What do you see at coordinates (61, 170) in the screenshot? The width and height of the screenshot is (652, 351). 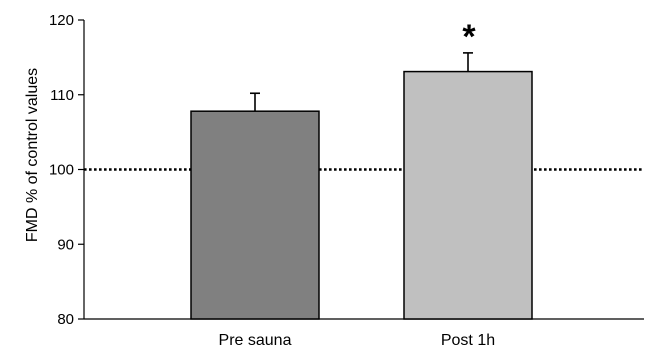 I see `y-tick-label: 100` at bounding box center [61, 170].